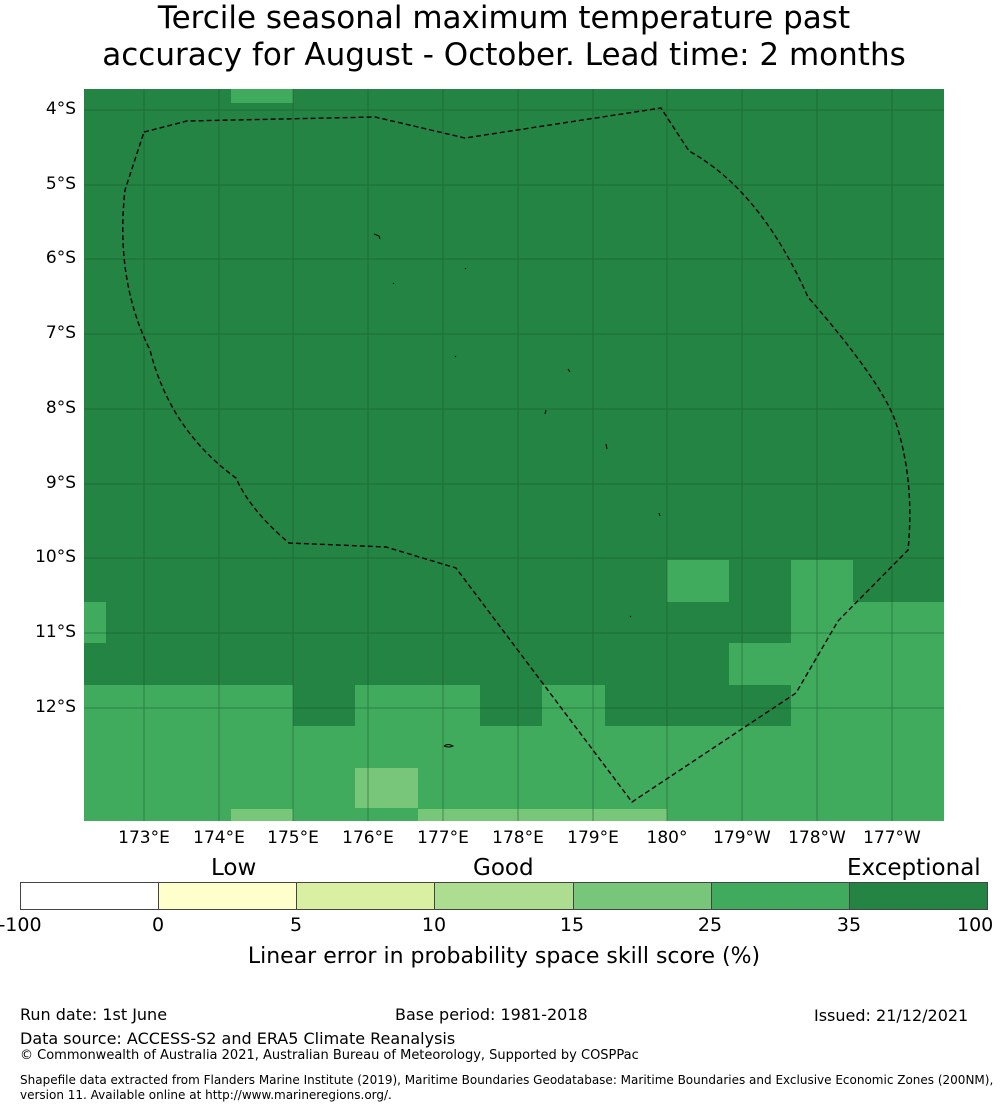 The image size is (1008, 1110). What do you see at coordinates (55, 707) in the screenshot?
I see `lat-label: 12°S` at bounding box center [55, 707].